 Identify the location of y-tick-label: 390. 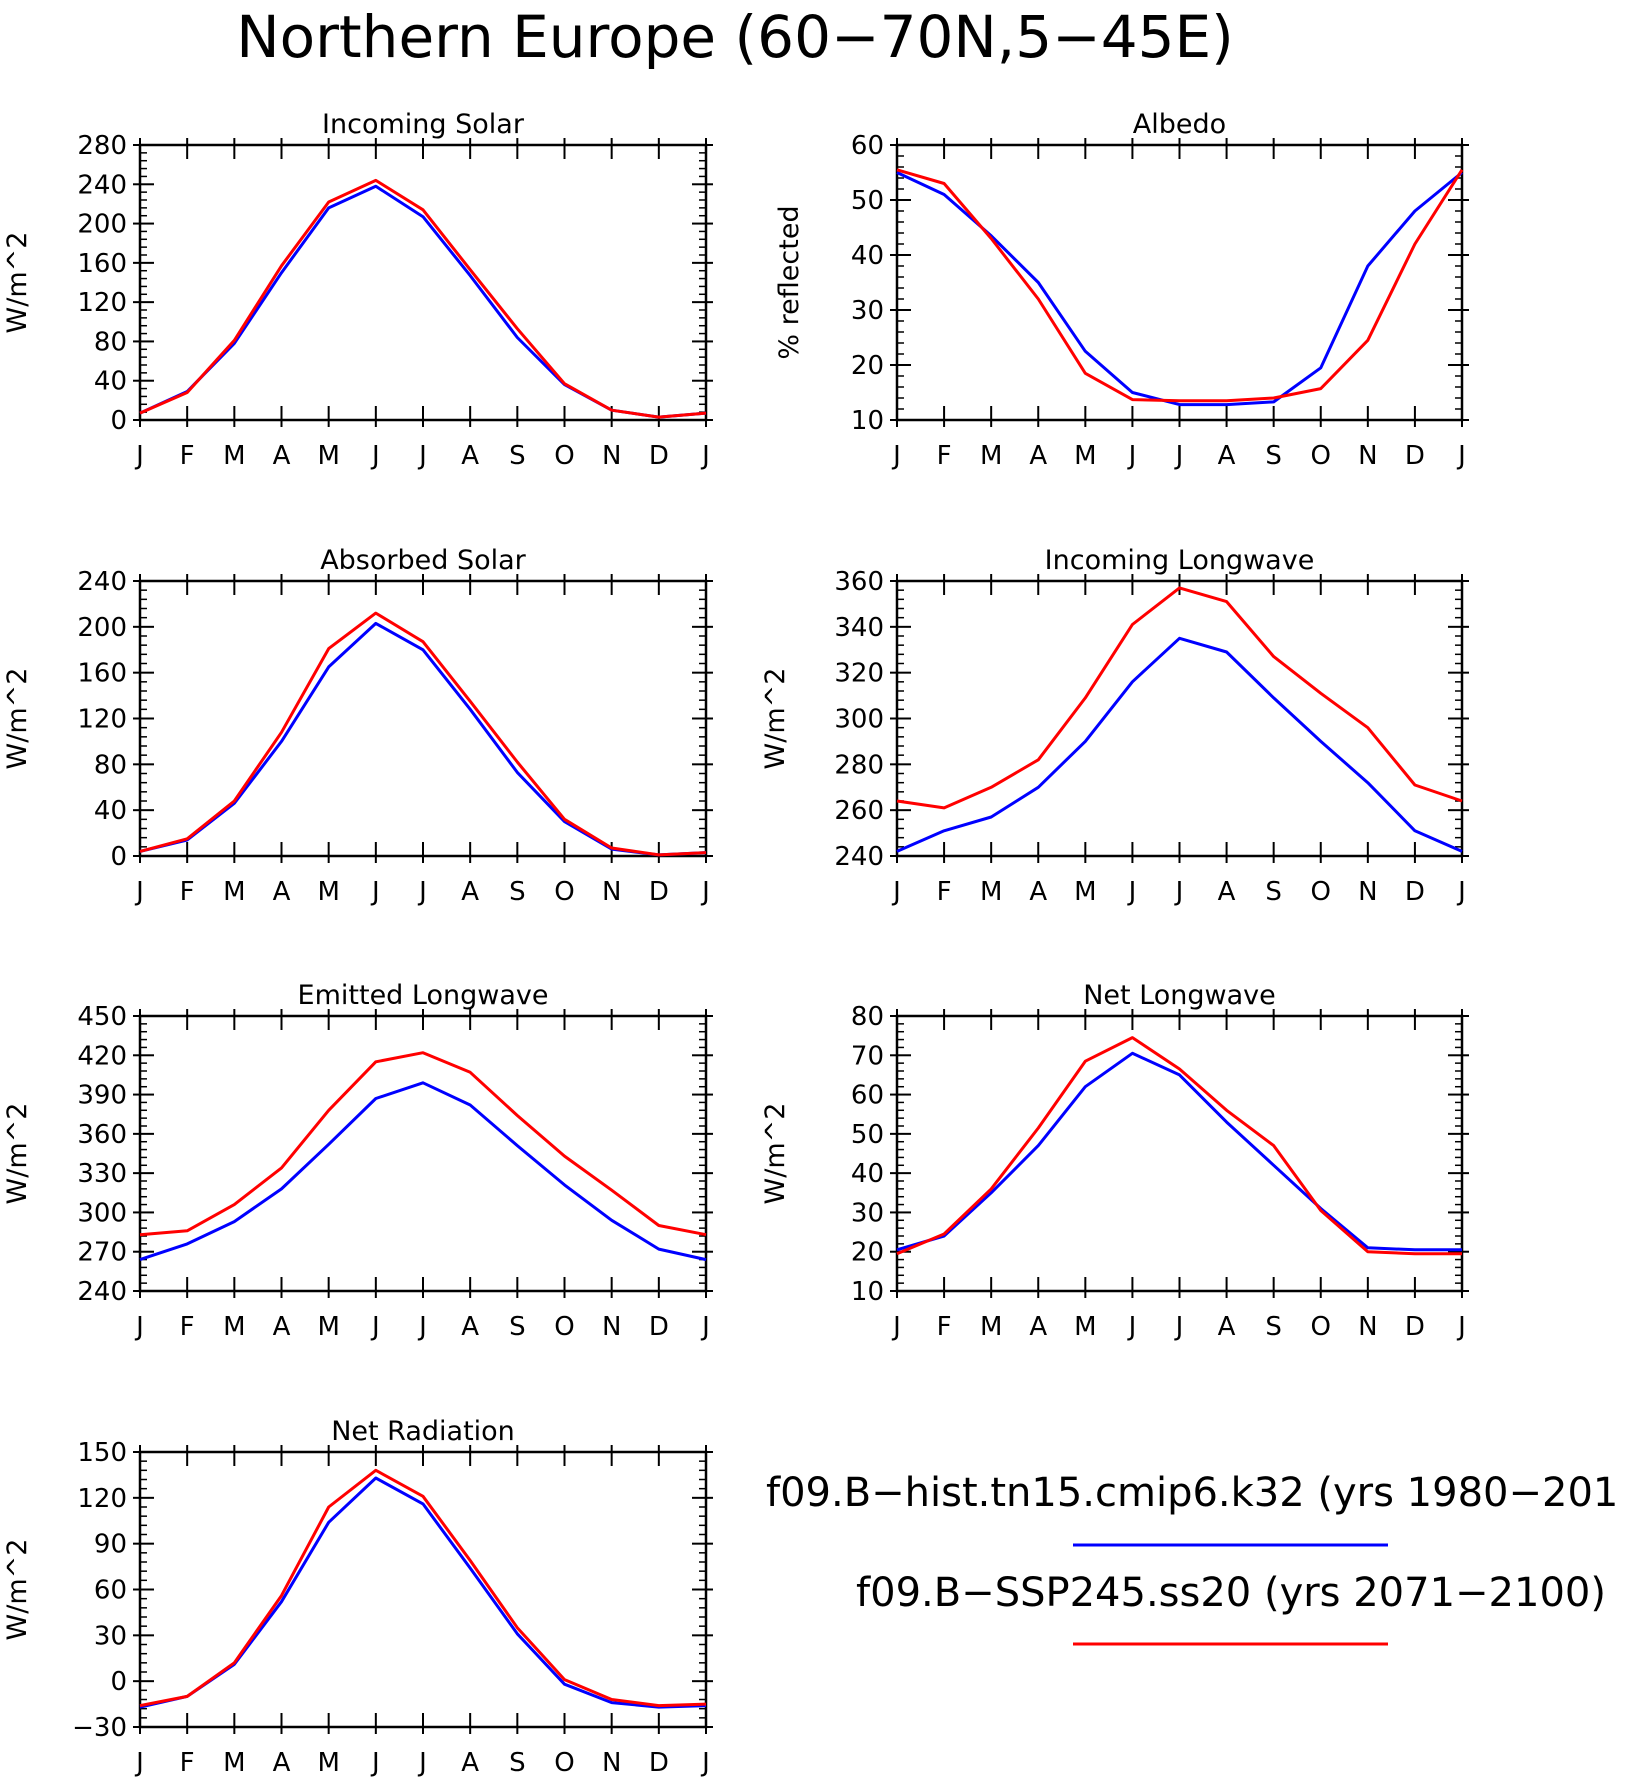
(102, 1096).